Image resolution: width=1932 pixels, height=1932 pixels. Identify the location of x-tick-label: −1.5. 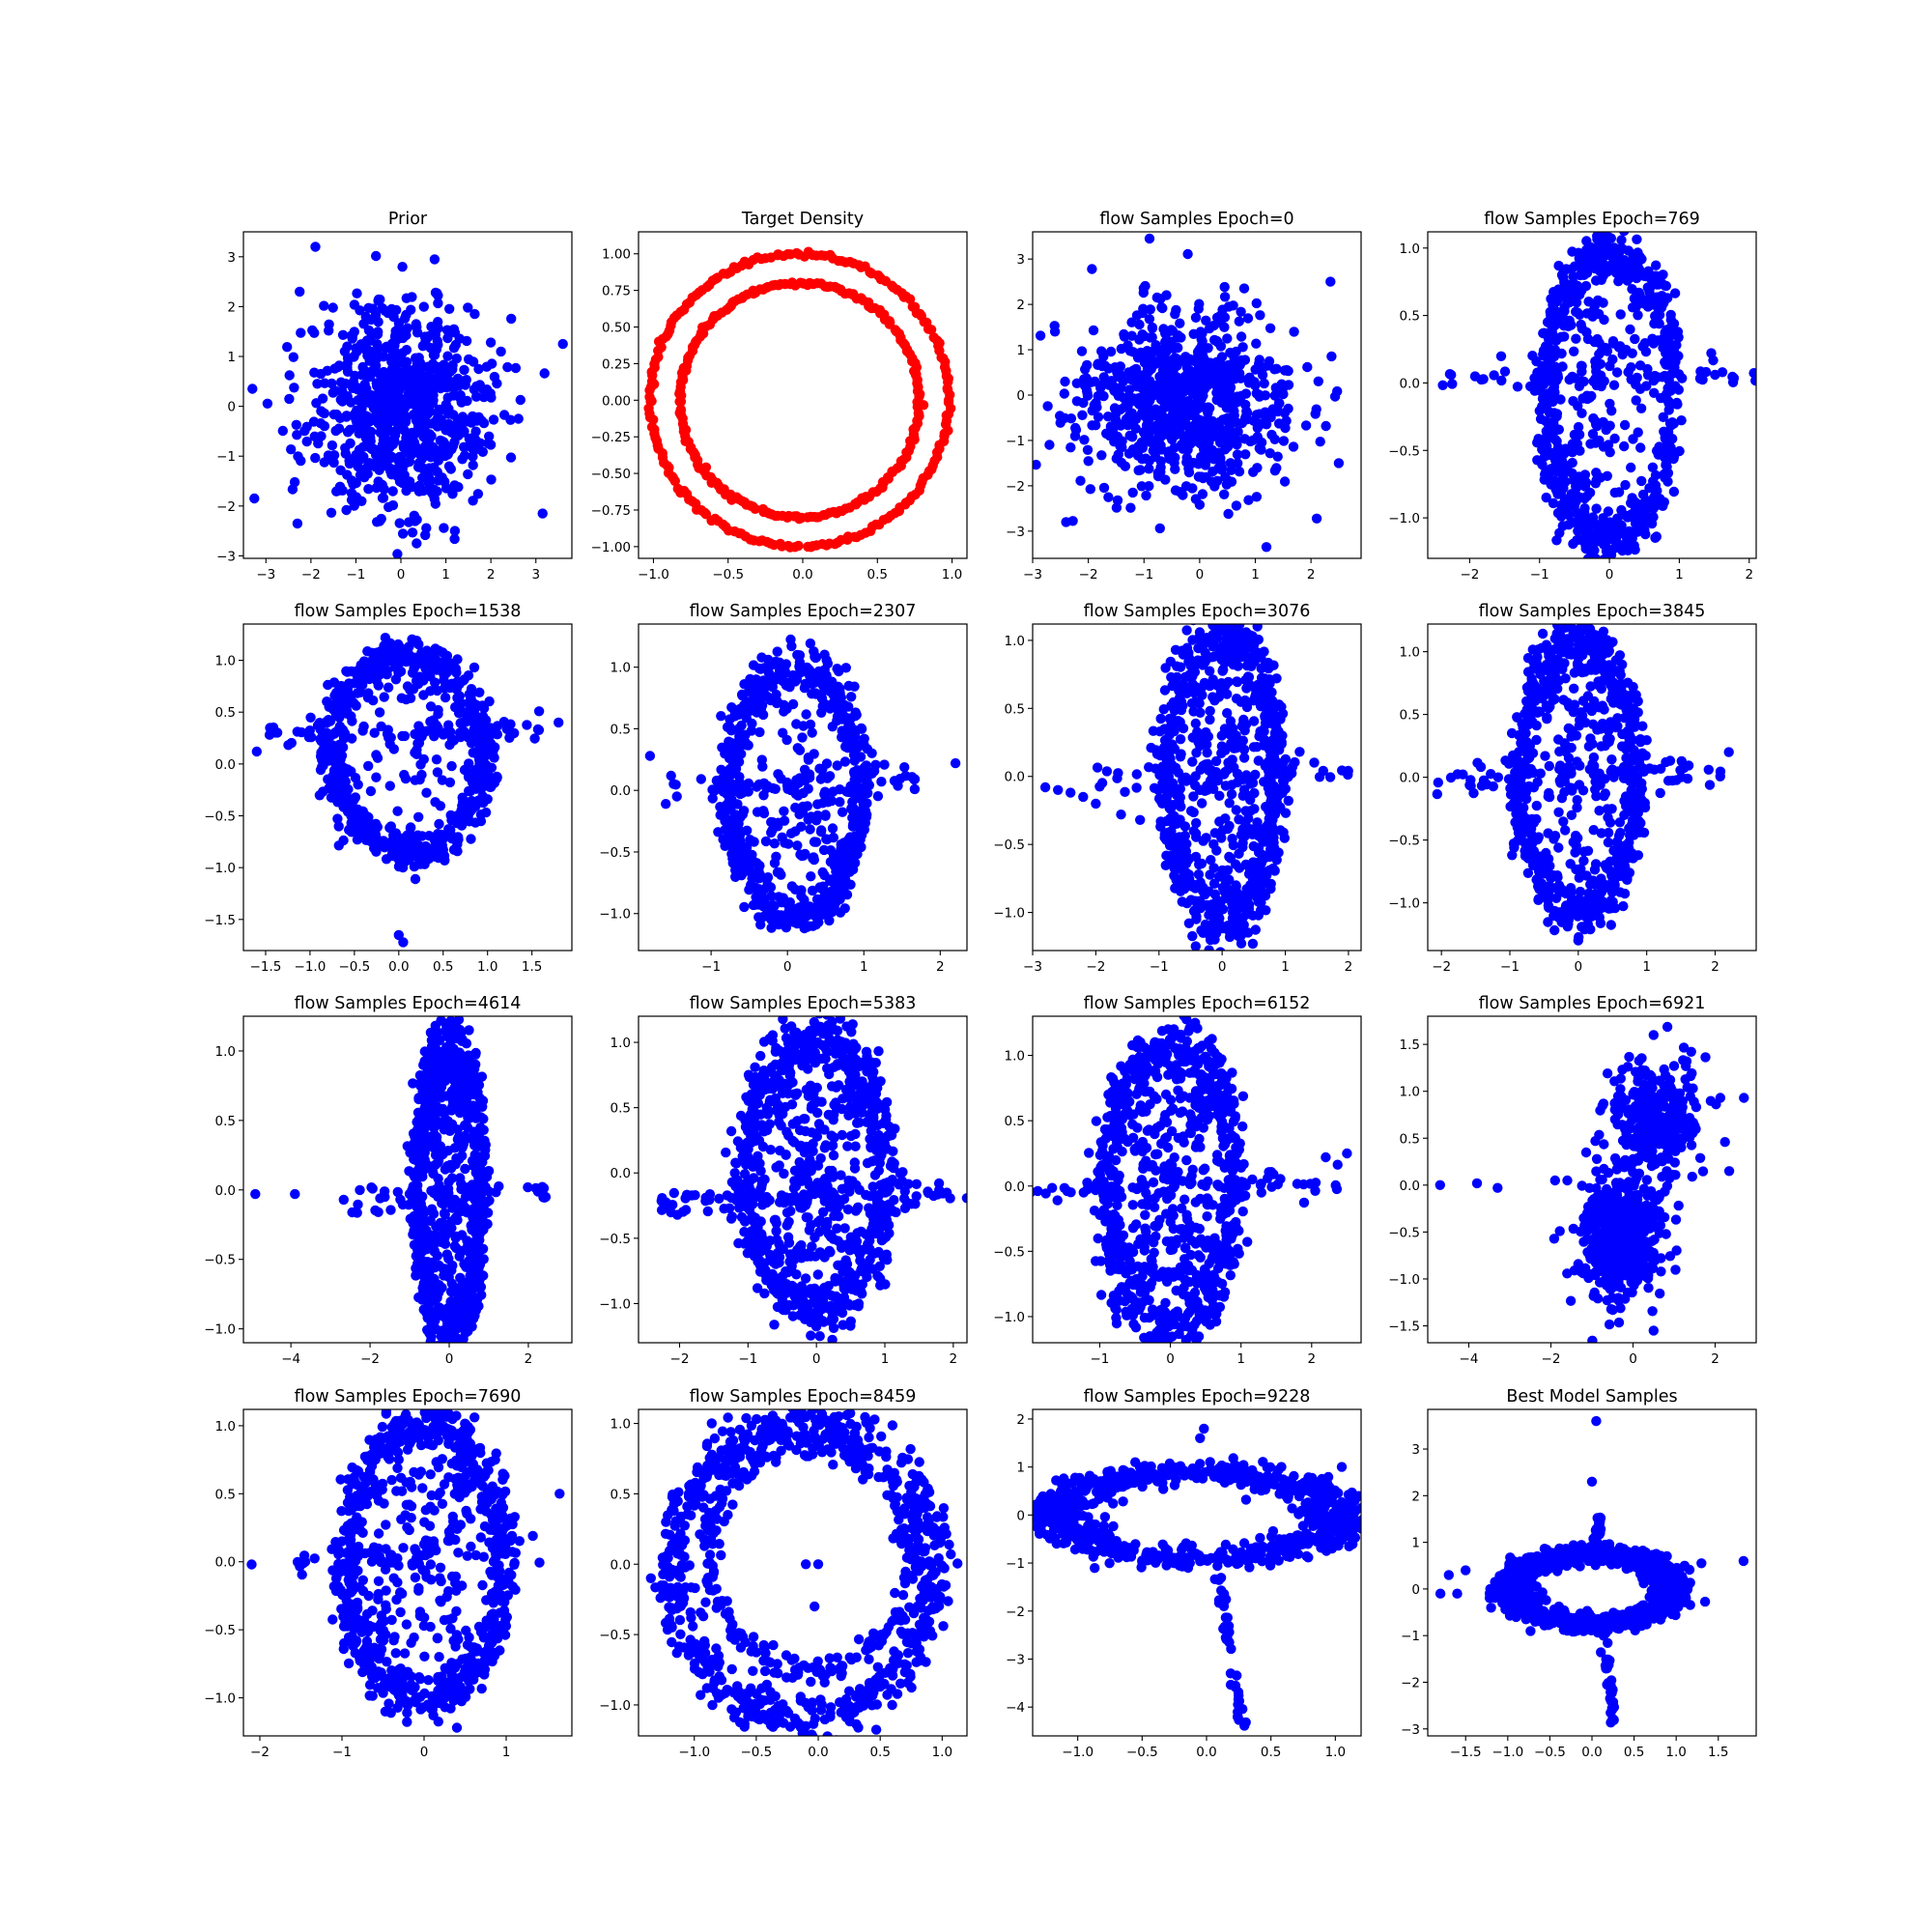
(266, 967).